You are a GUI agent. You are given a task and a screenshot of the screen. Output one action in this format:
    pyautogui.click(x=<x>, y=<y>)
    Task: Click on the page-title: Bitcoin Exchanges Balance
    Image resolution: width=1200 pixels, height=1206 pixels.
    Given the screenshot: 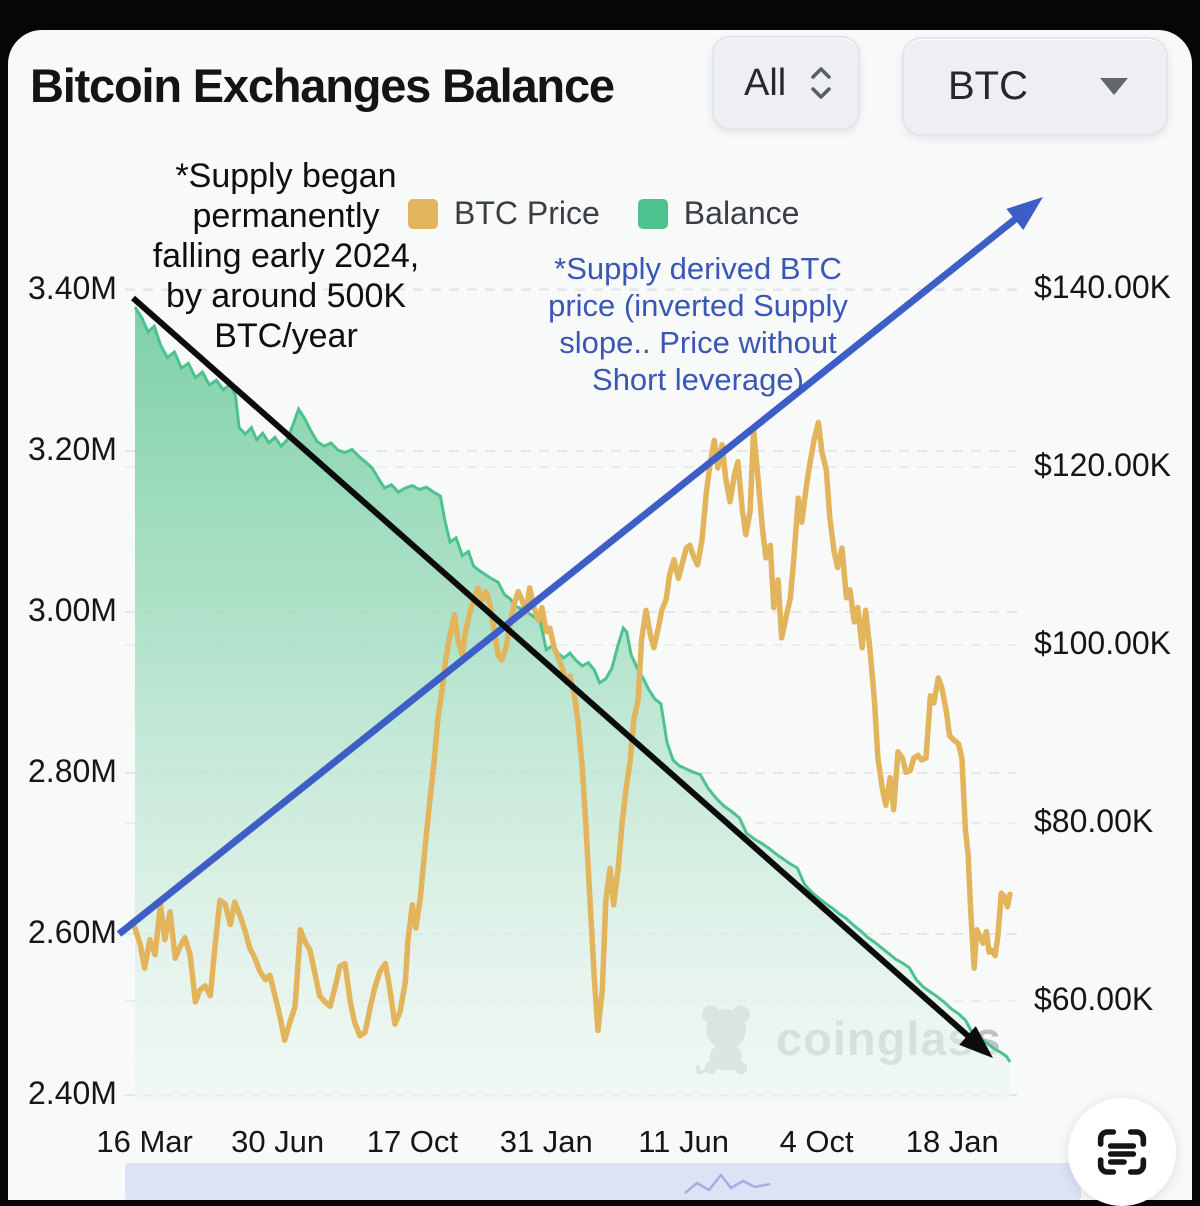 What is the action you would take?
    pyautogui.click(x=322, y=85)
    